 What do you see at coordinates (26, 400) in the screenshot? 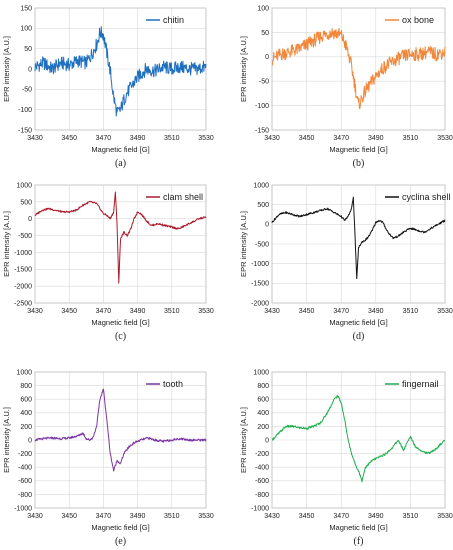
I see `y-tick-label: 600` at bounding box center [26, 400].